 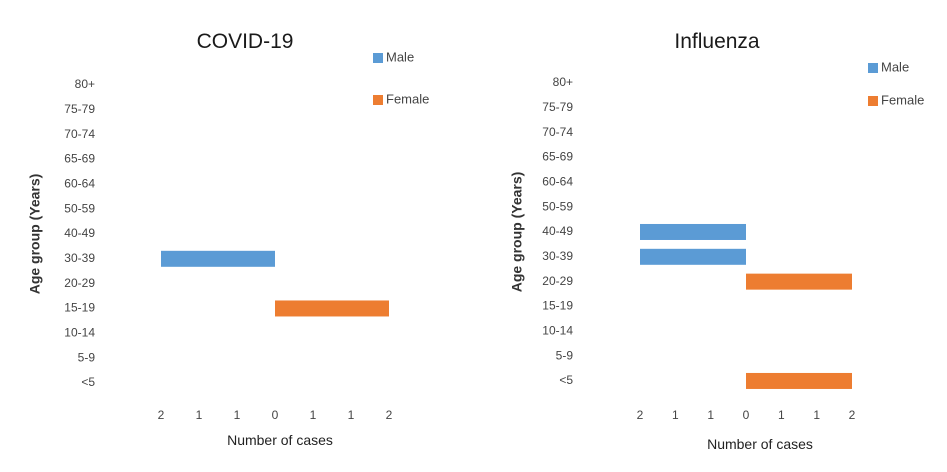 I want to click on influenza-category-label: 5-9, so click(x=565, y=355).